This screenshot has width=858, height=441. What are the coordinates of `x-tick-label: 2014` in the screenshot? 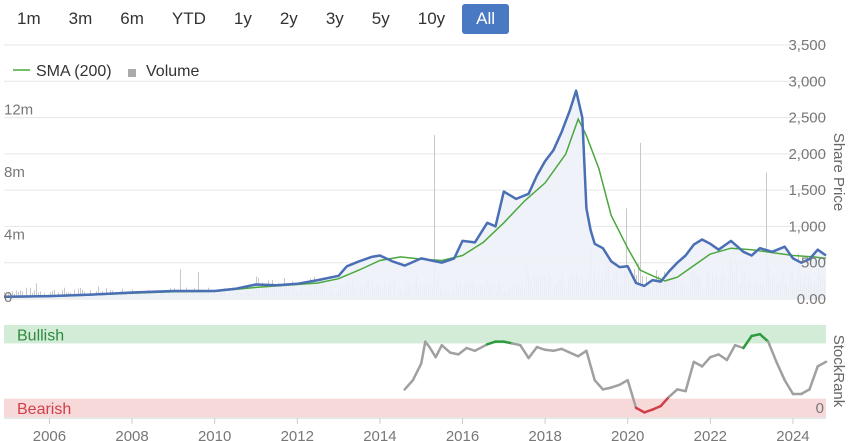 It's located at (379, 434).